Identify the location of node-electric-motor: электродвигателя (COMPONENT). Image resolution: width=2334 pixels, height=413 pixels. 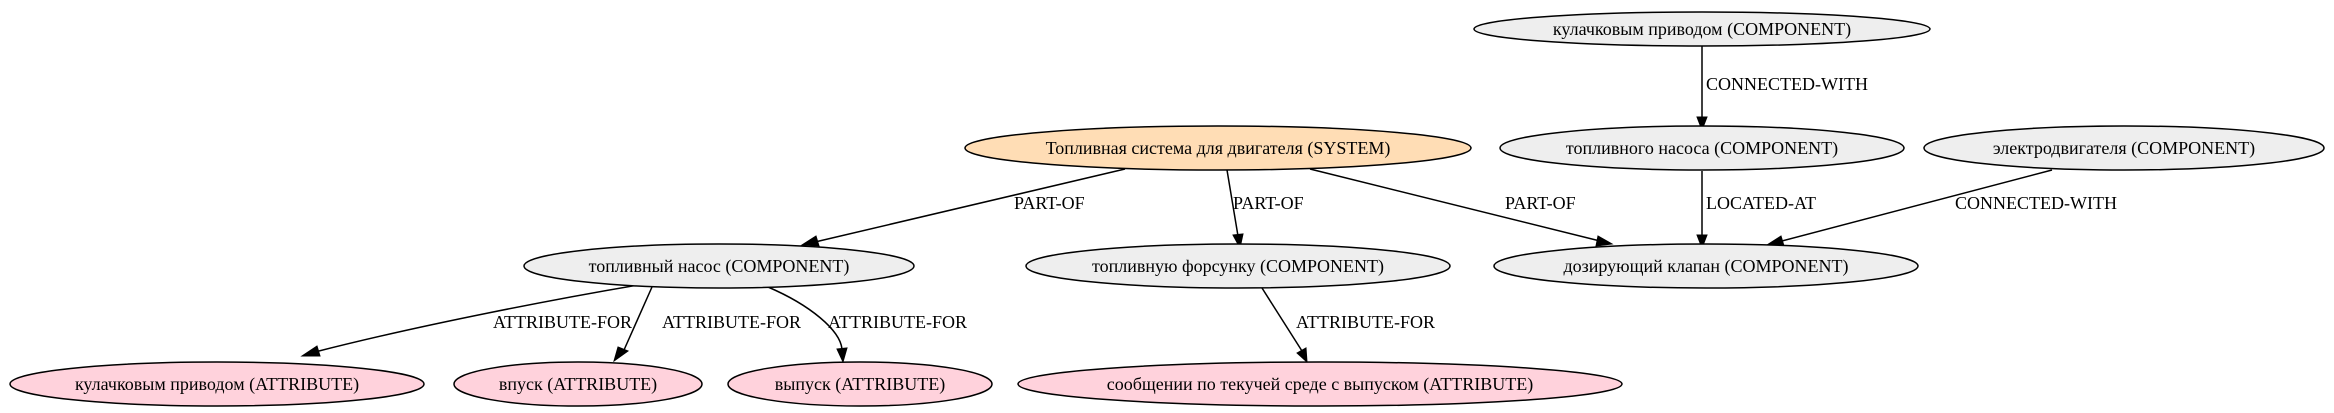
(2124, 148).